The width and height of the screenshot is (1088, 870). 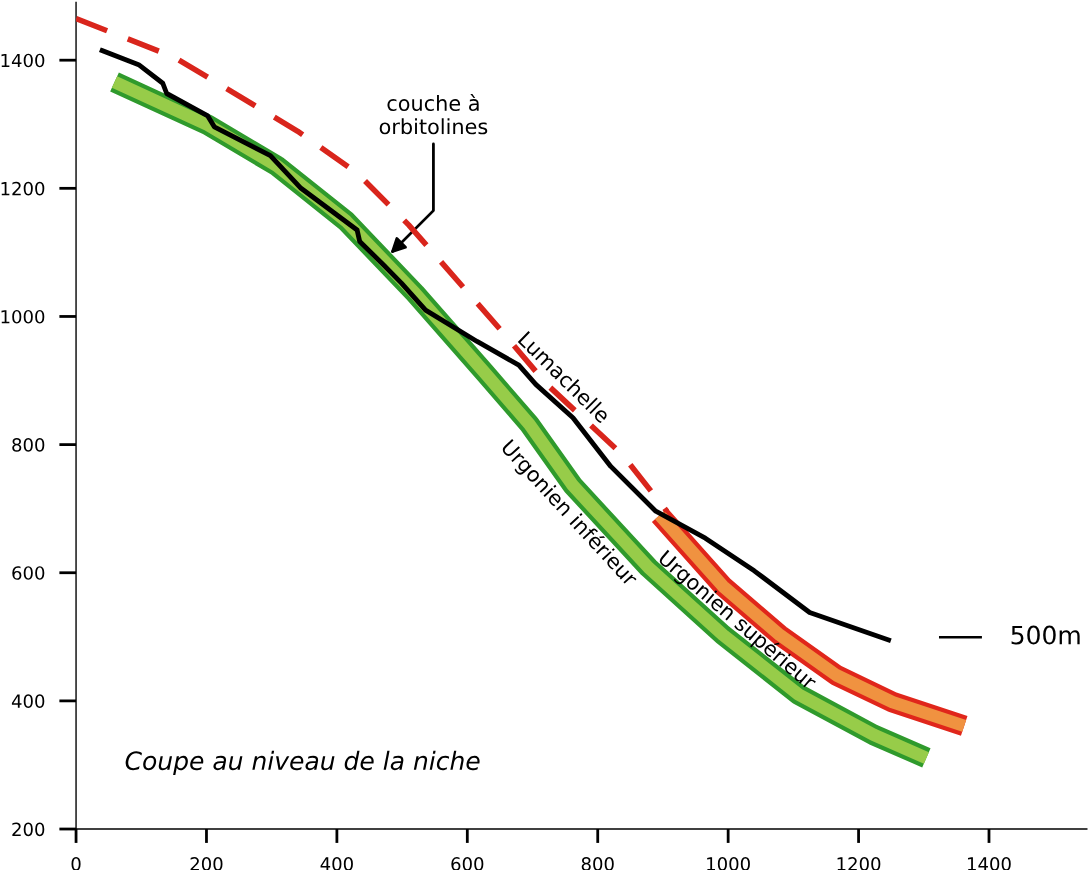 What do you see at coordinates (76, 863) in the screenshot?
I see `x-tick-label: 0` at bounding box center [76, 863].